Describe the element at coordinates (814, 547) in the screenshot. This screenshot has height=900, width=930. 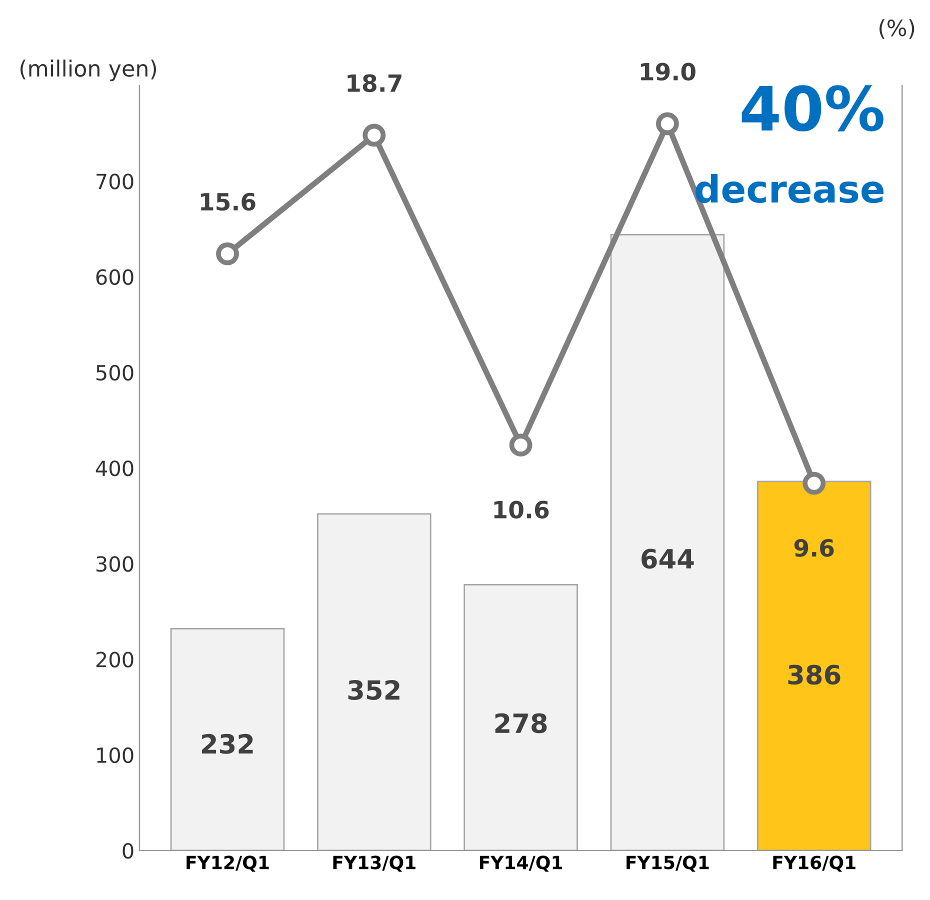
I see `data-label: 9.6` at that location.